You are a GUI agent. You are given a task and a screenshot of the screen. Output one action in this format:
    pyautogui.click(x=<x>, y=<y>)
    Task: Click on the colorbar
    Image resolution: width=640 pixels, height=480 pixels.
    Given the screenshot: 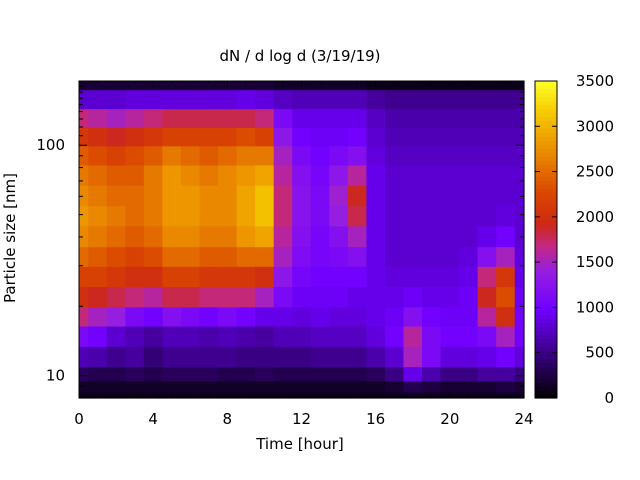 What is the action you would take?
    pyautogui.click(x=546, y=240)
    